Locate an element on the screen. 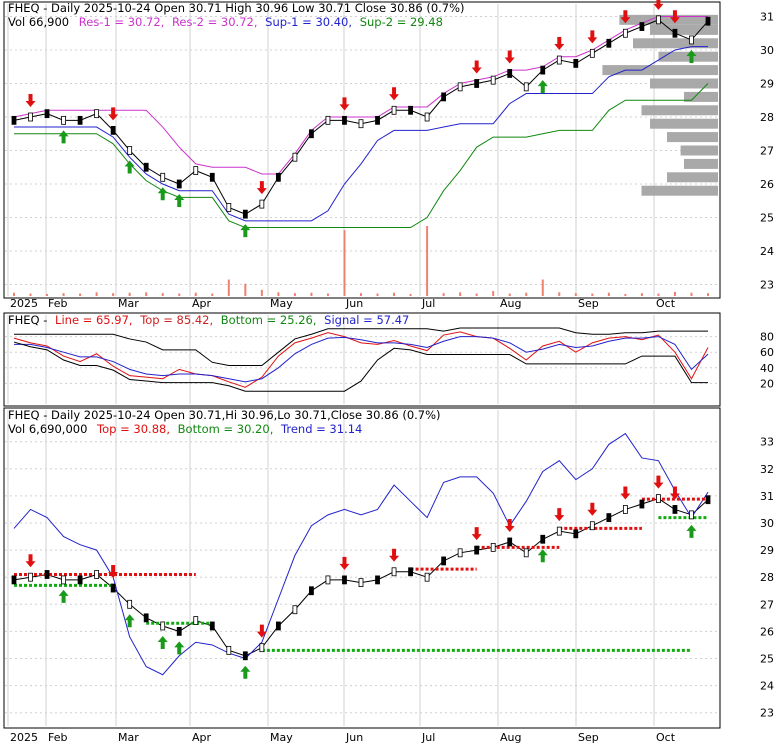  trend-y-tick: 29 is located at coordinates (767, 550).